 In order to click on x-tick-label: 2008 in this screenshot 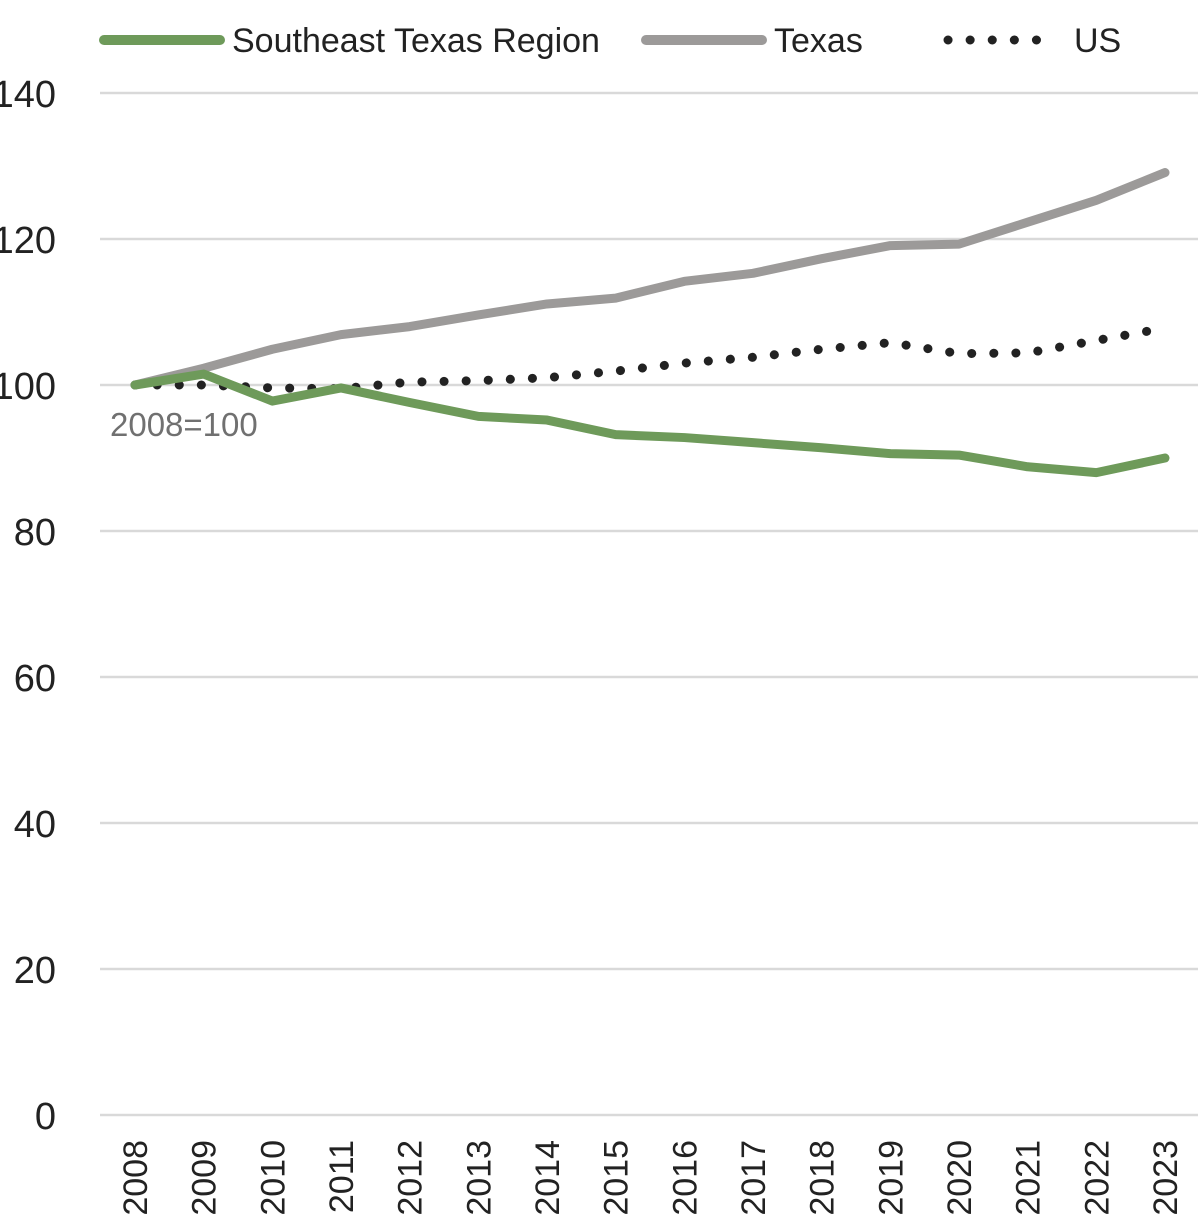, I will do `click(136, 1178)`.